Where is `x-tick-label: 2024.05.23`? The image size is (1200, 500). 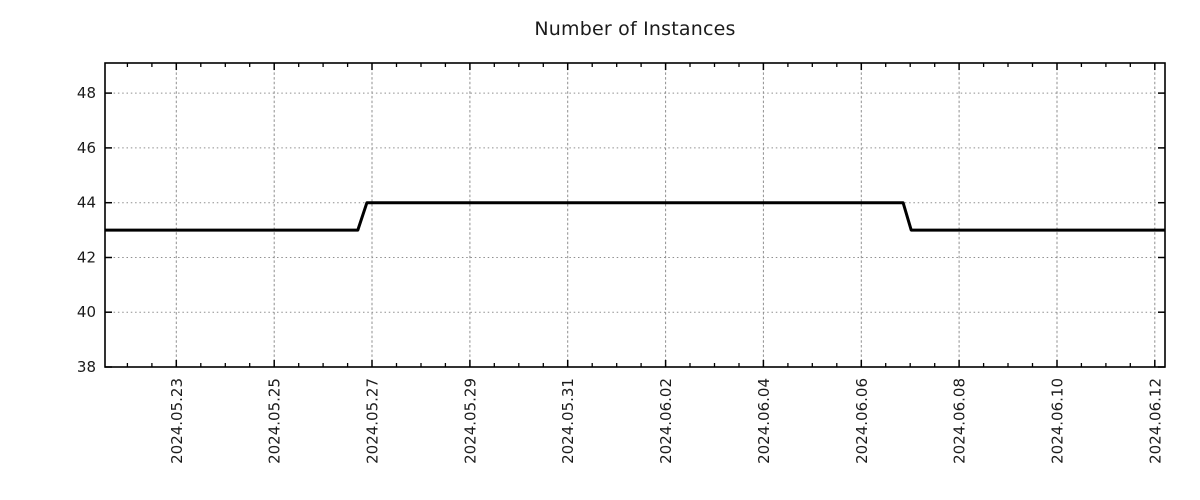
x-tick-label: 2024.05.23 is located at coordinates (177, 421).